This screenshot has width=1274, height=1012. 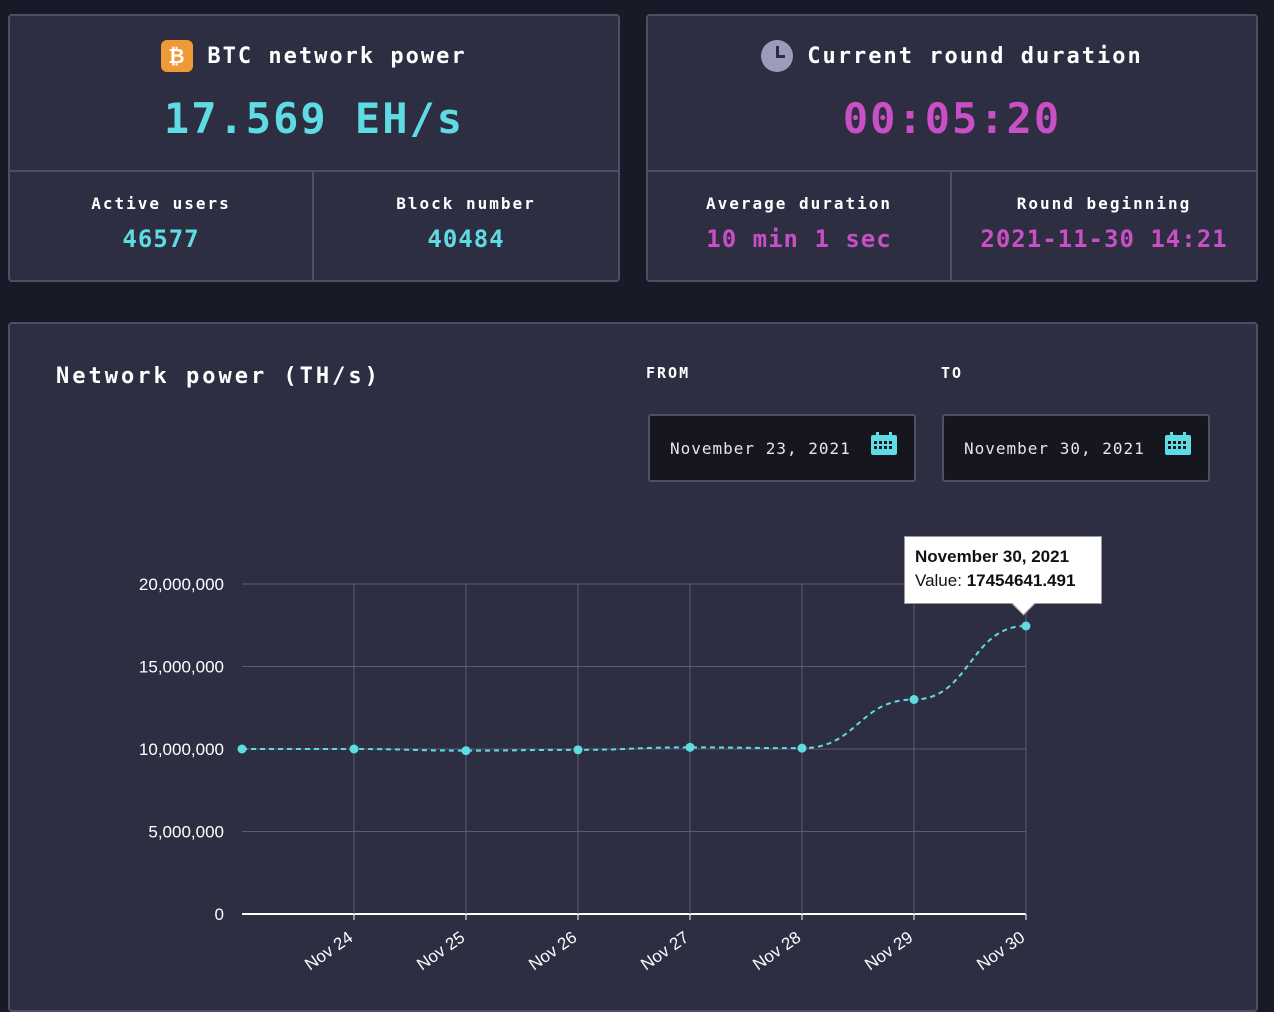 What do you see at coordinates (466, 239) in the screenshot?
I see `block-number-value: 40484` at bounding box center [466, 239].